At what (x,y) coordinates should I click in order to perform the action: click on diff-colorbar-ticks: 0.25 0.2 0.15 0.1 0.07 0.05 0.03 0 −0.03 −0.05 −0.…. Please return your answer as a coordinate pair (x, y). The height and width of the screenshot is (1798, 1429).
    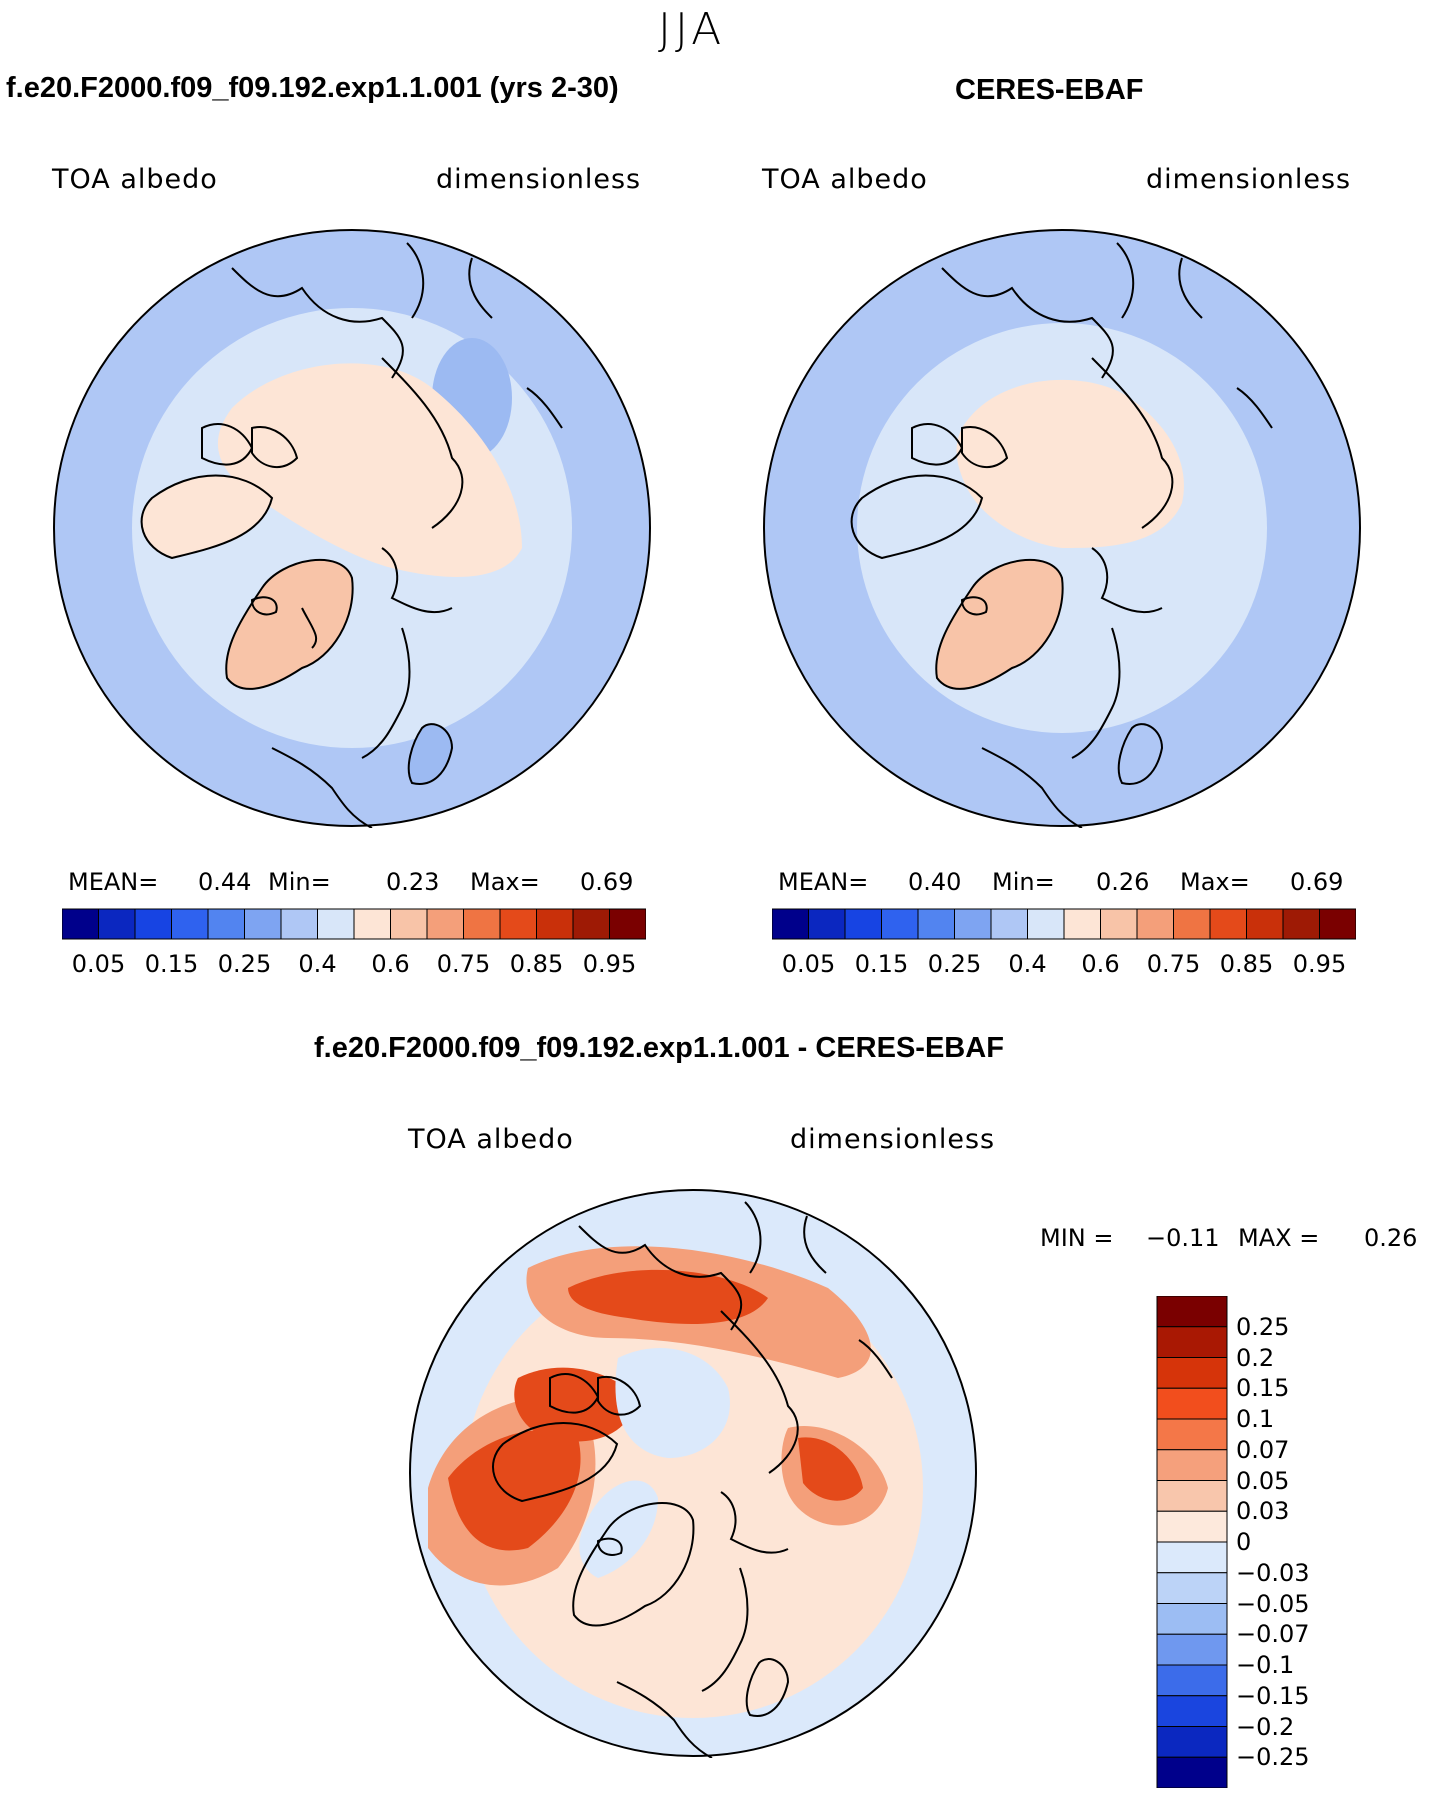
    Looking at the image, I should click on (1296, 1542).